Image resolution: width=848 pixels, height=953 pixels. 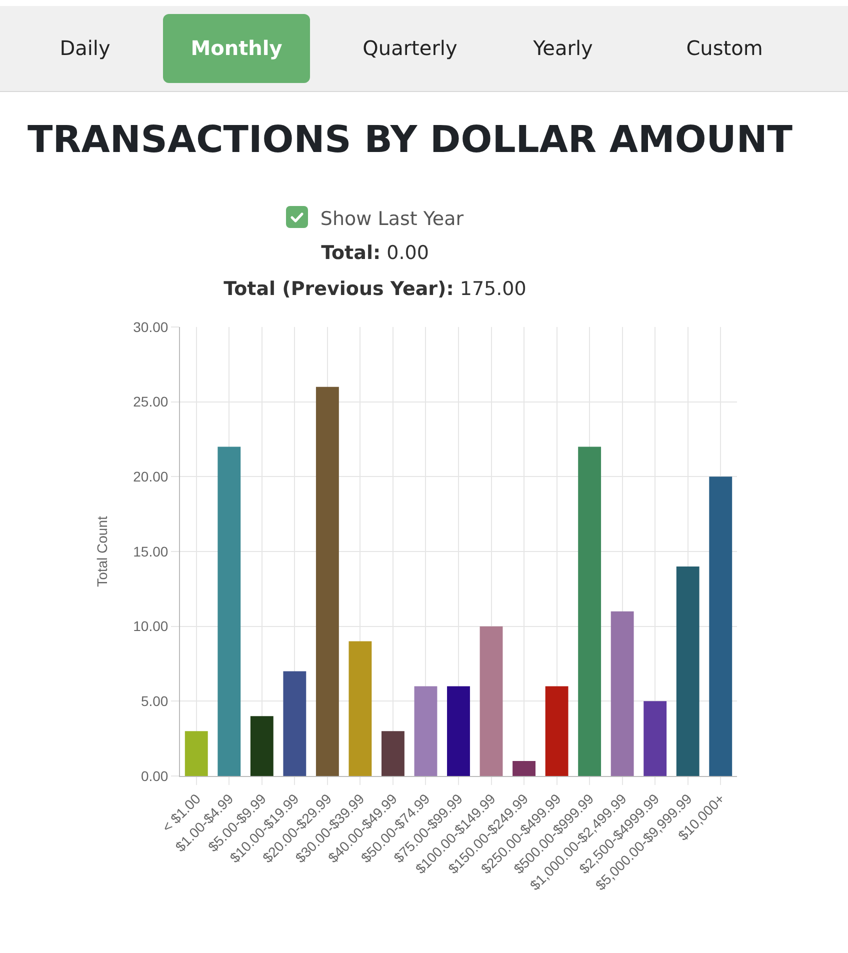 What do you see at coordinates (85, 48) in the screenshot?
I see `text: Daily` at bounding box center [85, 48].